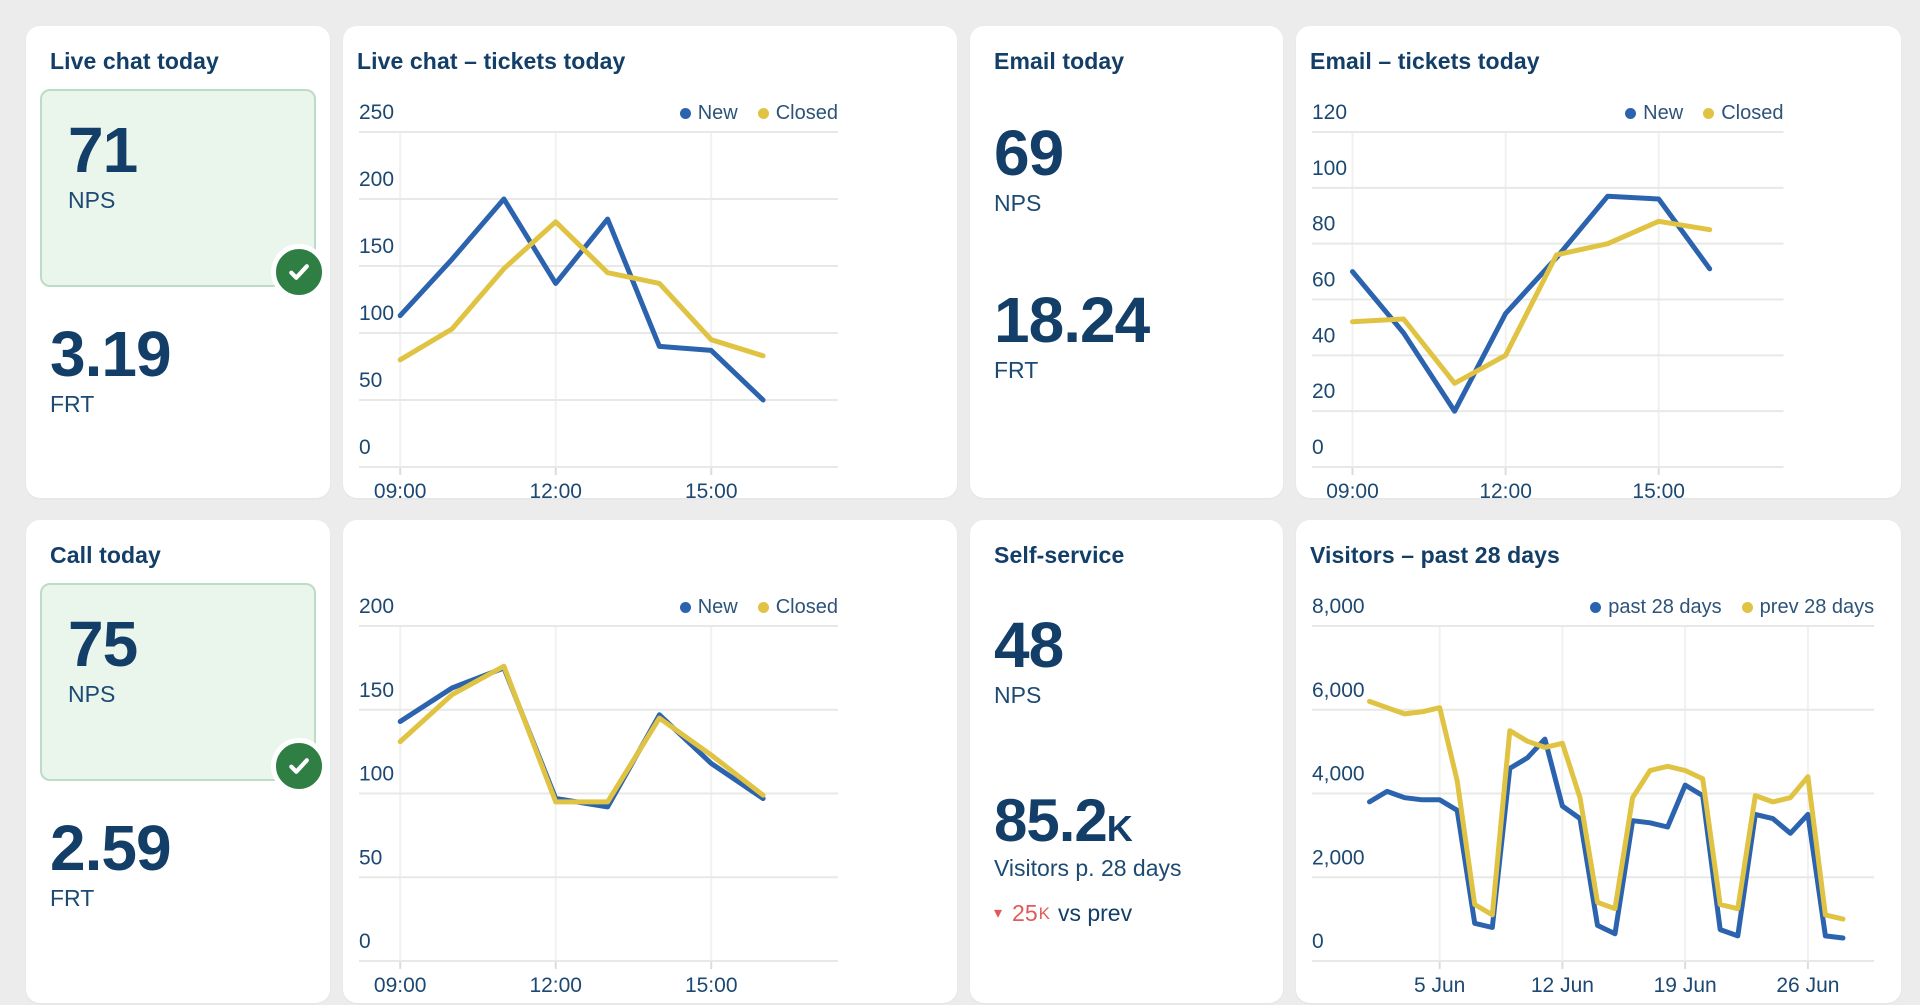  What do you see at coordinates (1338, 774) in the screenshot?
I see `y-axis-label: 4,000` at bounding box center [1338, 774].